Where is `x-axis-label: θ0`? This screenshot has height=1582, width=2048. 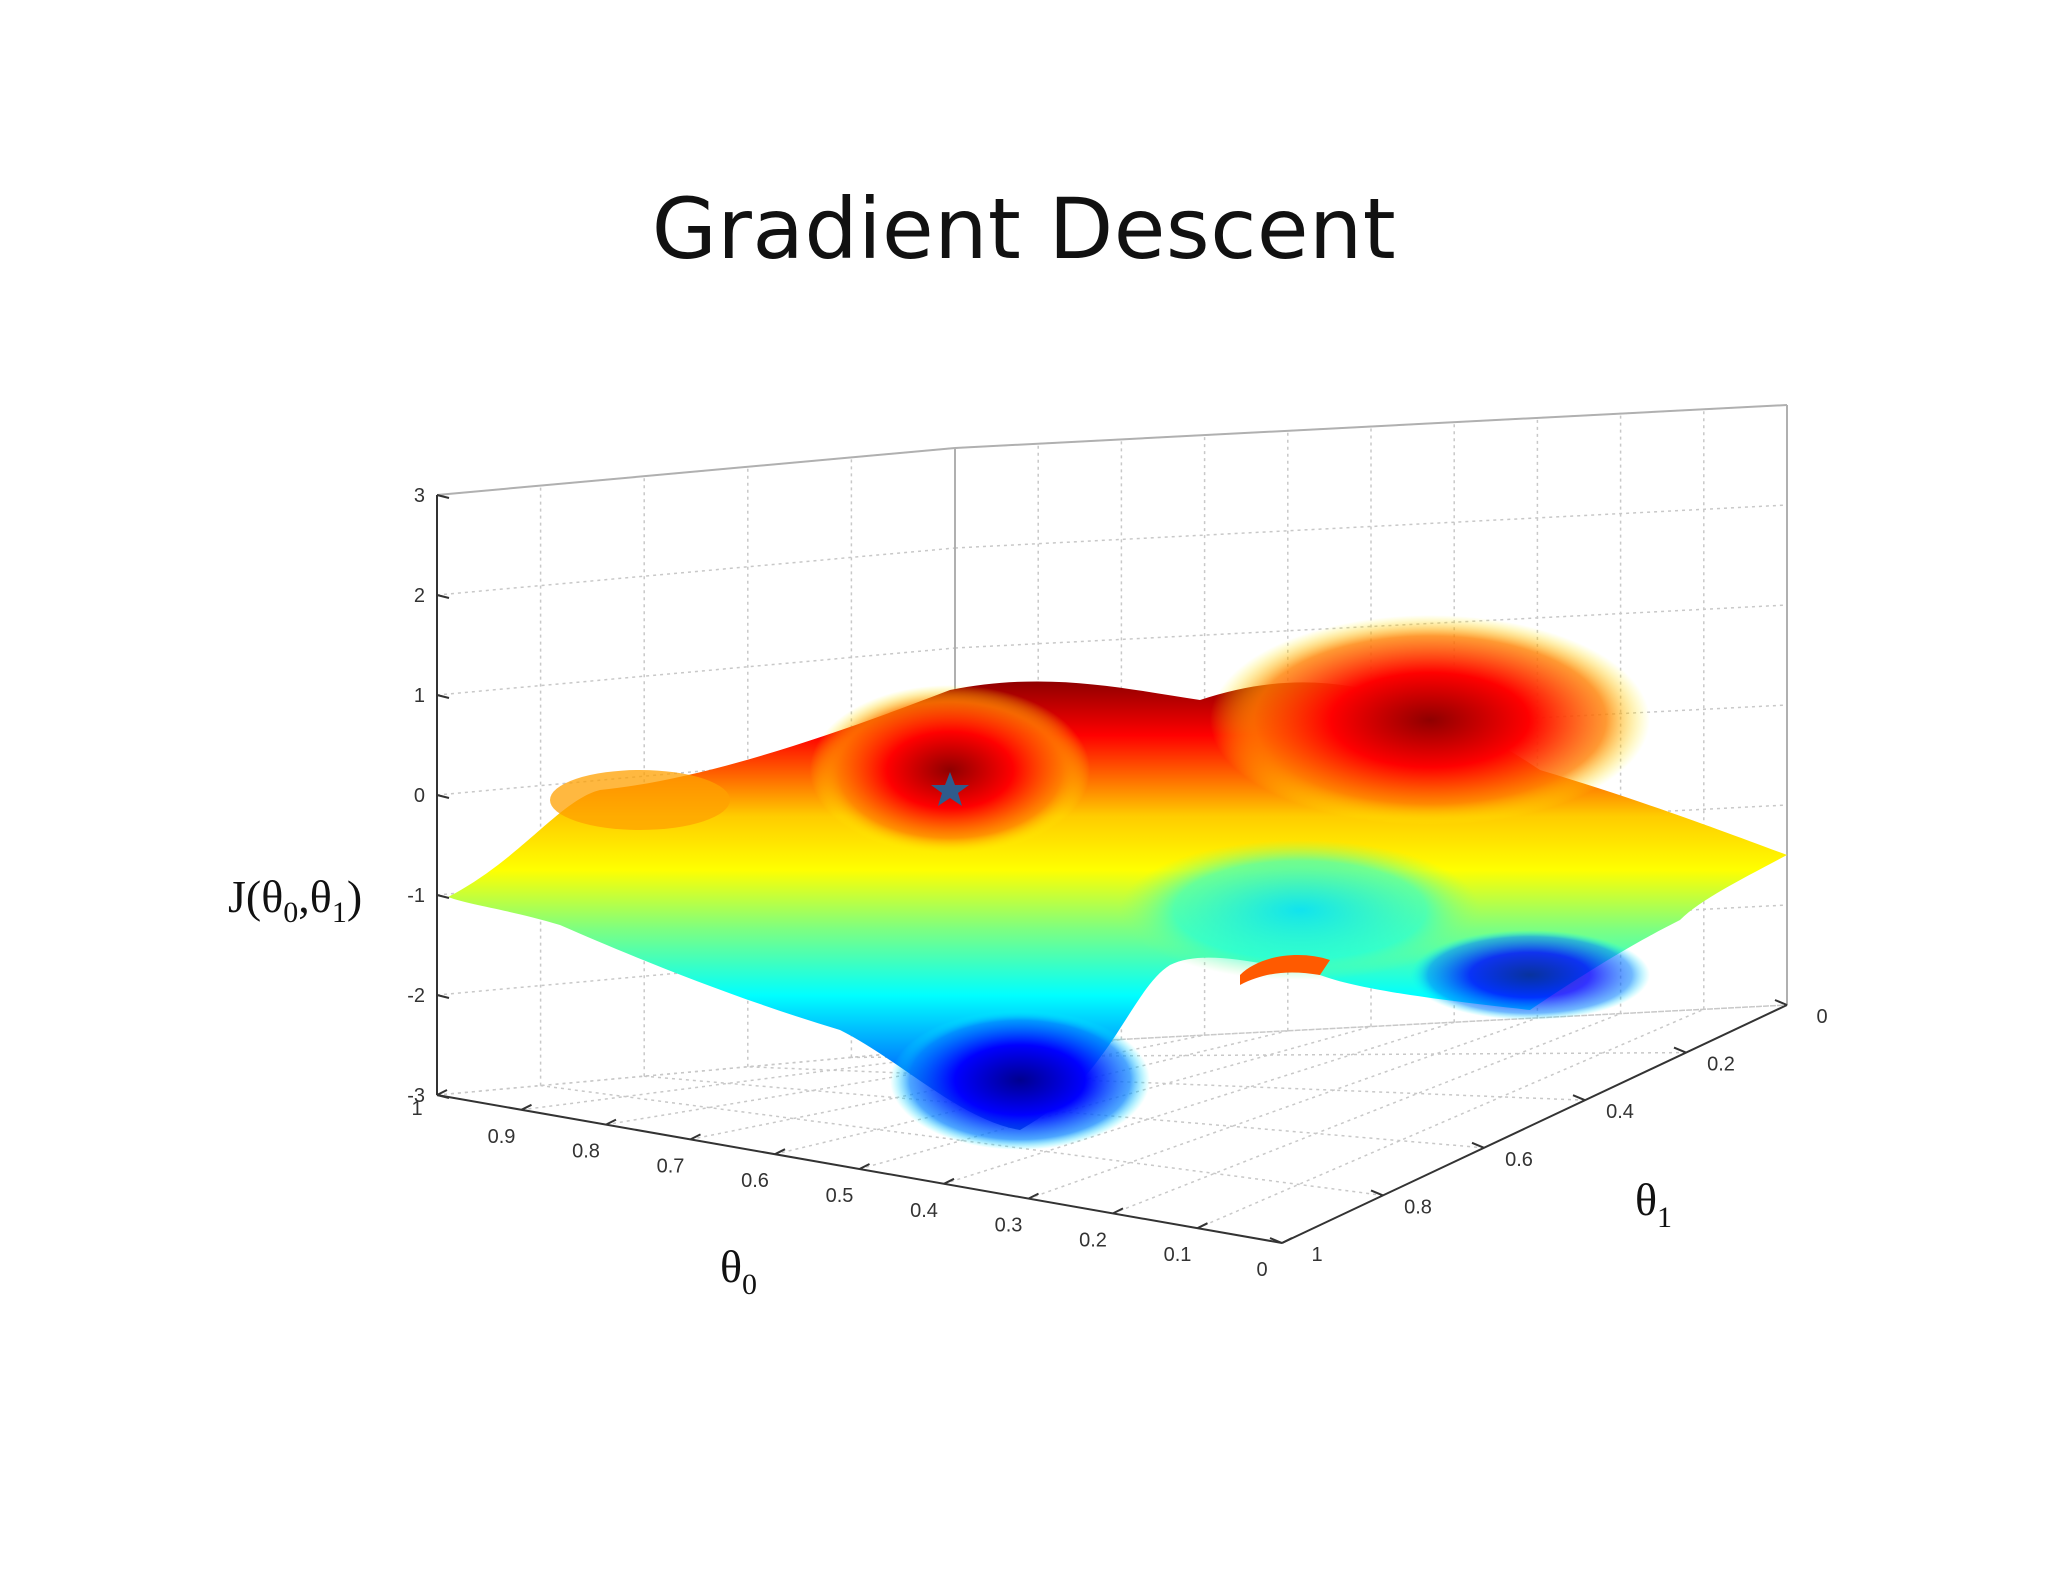 x-axis-label: θ0 is located at coordinates (738, 1271).